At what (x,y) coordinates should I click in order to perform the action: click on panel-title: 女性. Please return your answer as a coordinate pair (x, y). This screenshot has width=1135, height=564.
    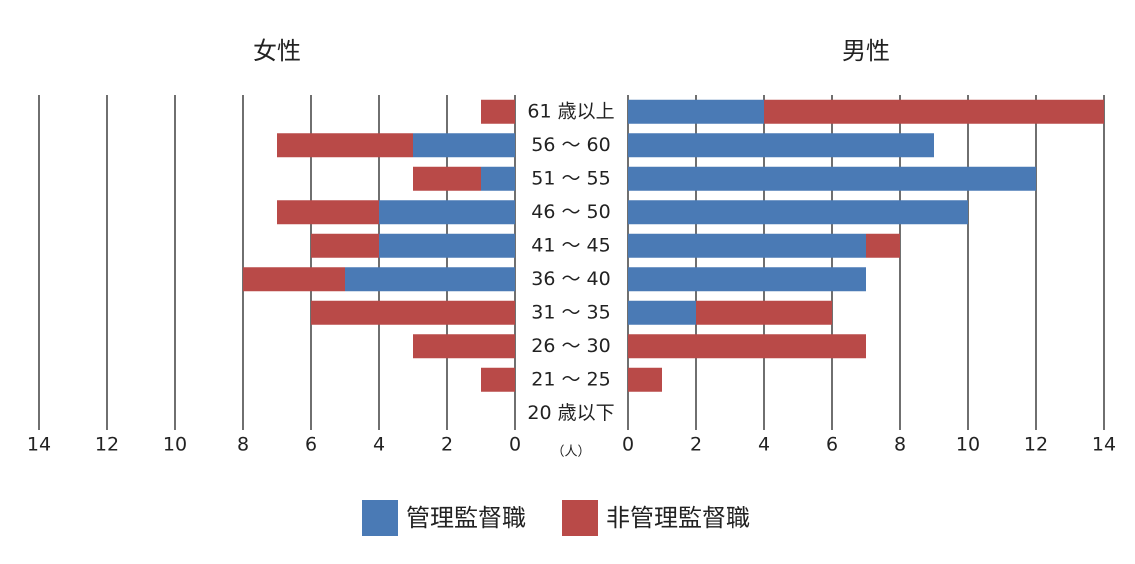
    Looking at the image, I should click on (277, 51).